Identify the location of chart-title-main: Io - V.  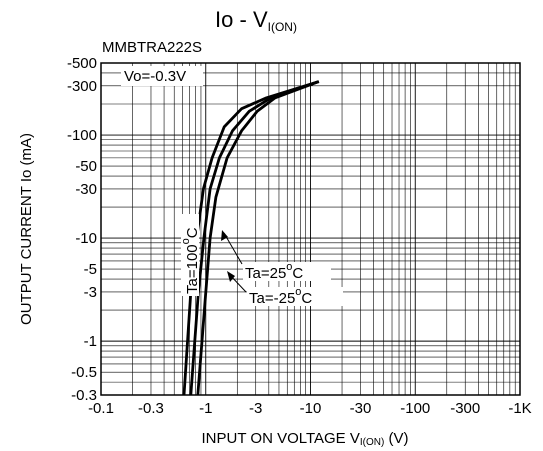
(241, 19).